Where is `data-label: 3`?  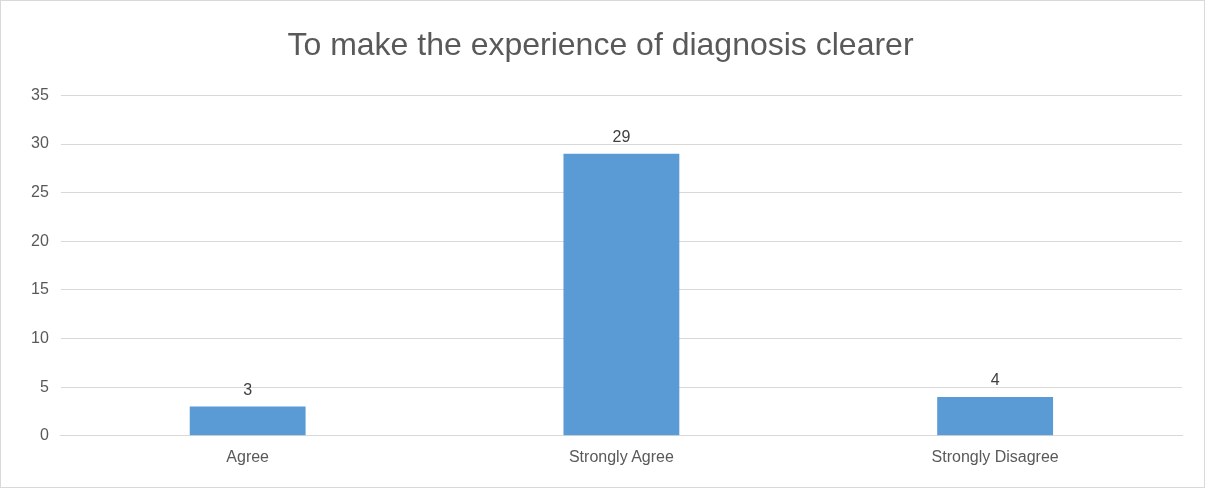 data-label: 3 is located at coordinates (248, 390).